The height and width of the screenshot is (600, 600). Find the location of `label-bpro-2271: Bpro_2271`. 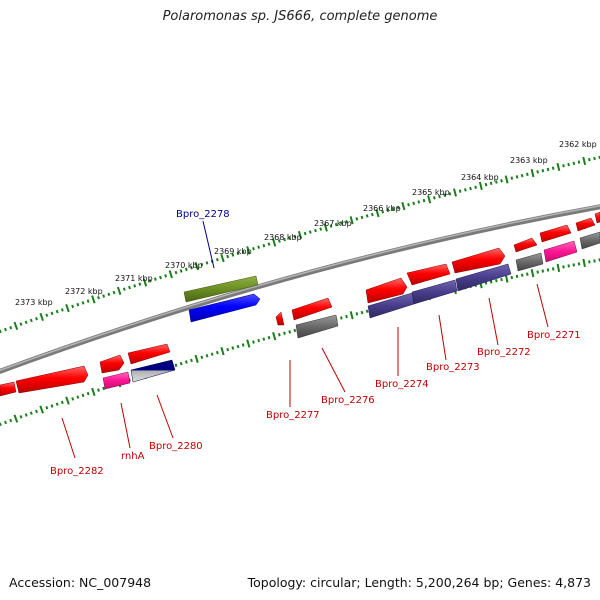

label-bpro-2271: Bpro_2271 is located at coordinates (554, 335).